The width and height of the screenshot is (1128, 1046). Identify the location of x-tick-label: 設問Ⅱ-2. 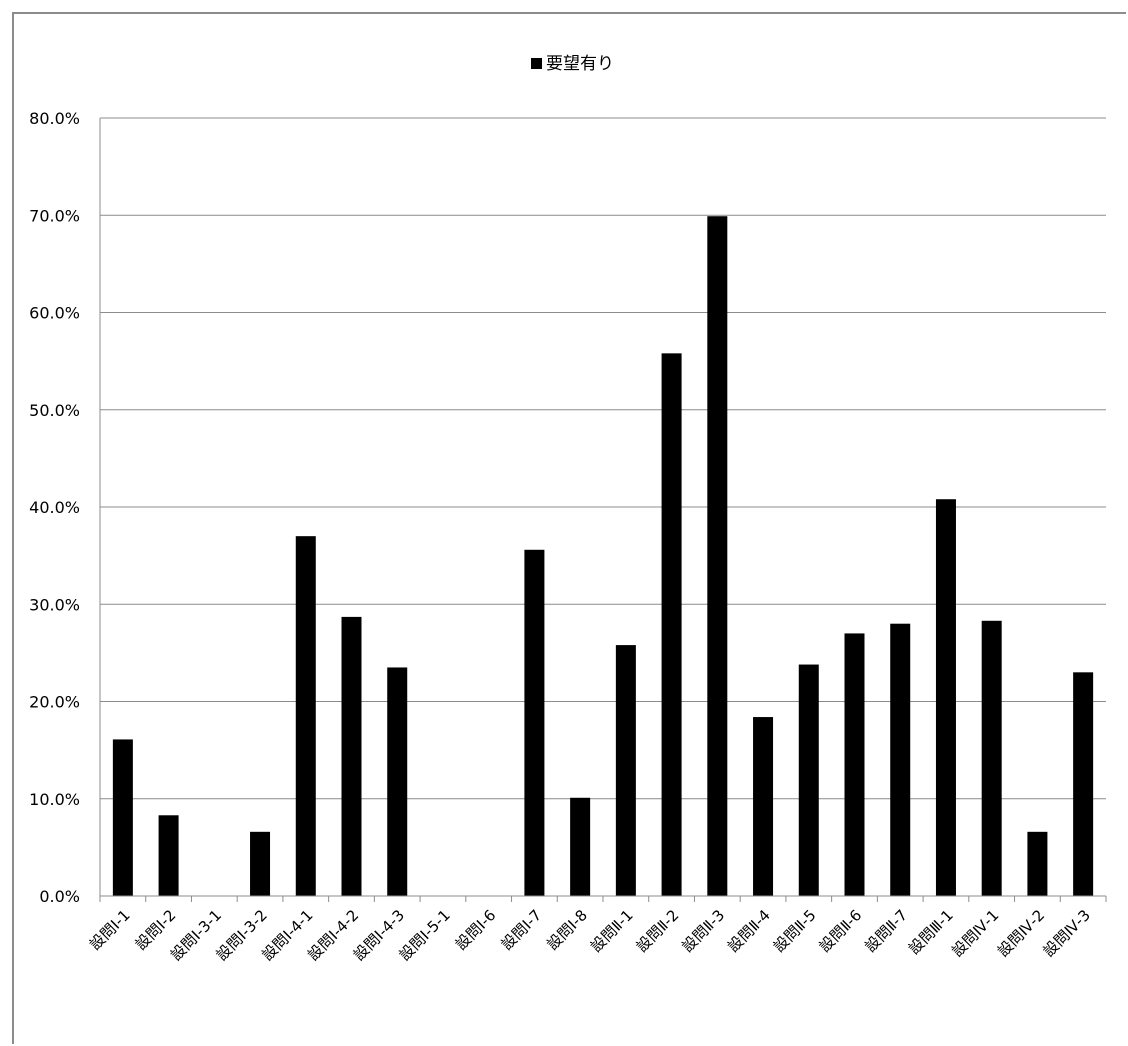
(658, 931).